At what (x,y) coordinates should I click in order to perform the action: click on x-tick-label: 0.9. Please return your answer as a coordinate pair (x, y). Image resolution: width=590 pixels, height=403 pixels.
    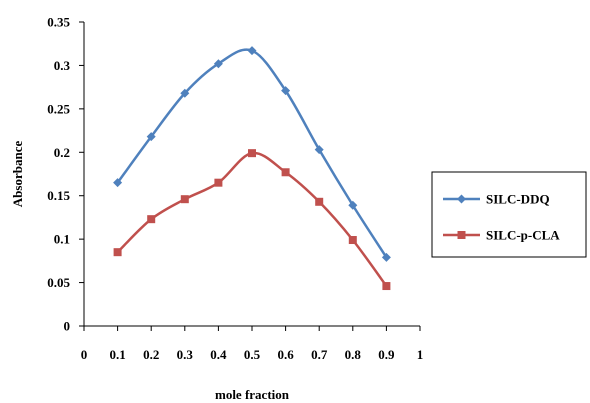
    Looking at the image, I should click on (386, 354).